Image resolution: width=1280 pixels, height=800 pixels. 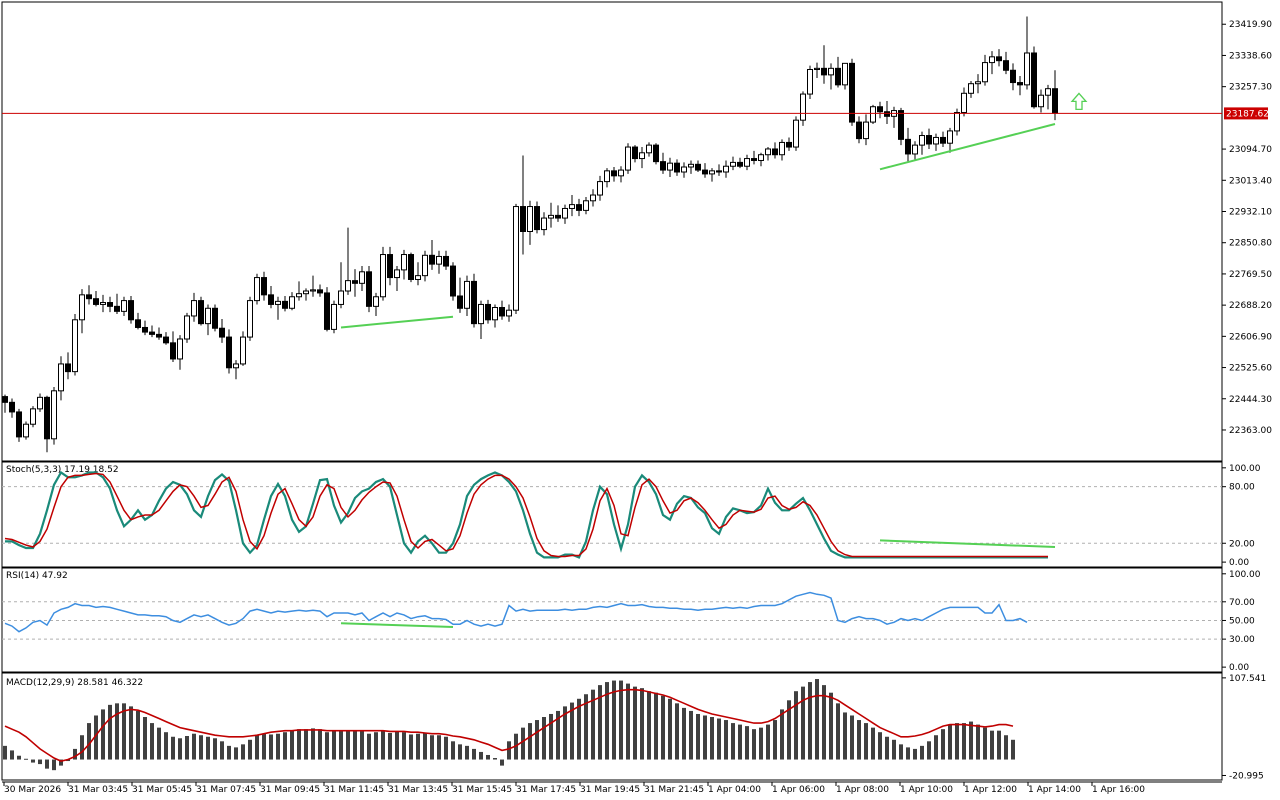 I want to click on time-tick-label: 31 Mar 07:45, so click(x=226, y=790).